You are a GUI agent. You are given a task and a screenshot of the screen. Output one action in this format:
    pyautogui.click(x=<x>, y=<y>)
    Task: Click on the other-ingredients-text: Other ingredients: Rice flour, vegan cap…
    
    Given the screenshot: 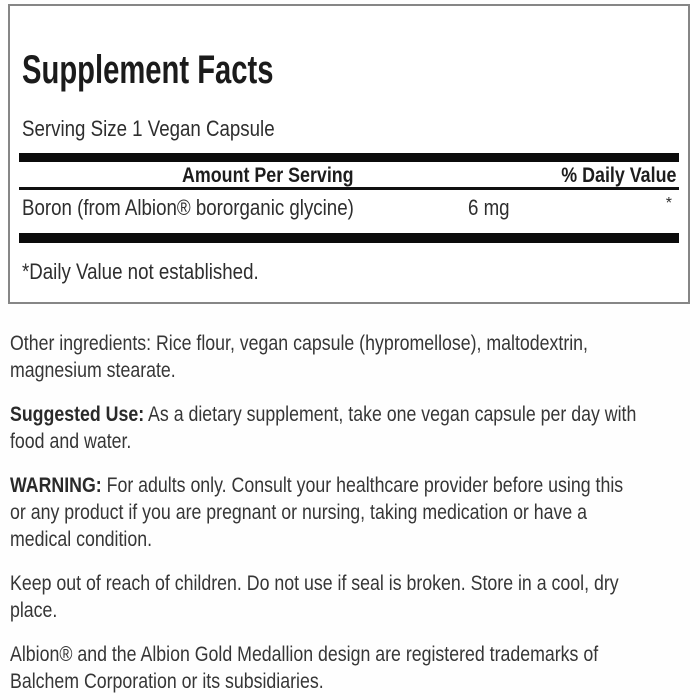 What is the action you would take?
    pyautogui.click(x=299, y=357)
    